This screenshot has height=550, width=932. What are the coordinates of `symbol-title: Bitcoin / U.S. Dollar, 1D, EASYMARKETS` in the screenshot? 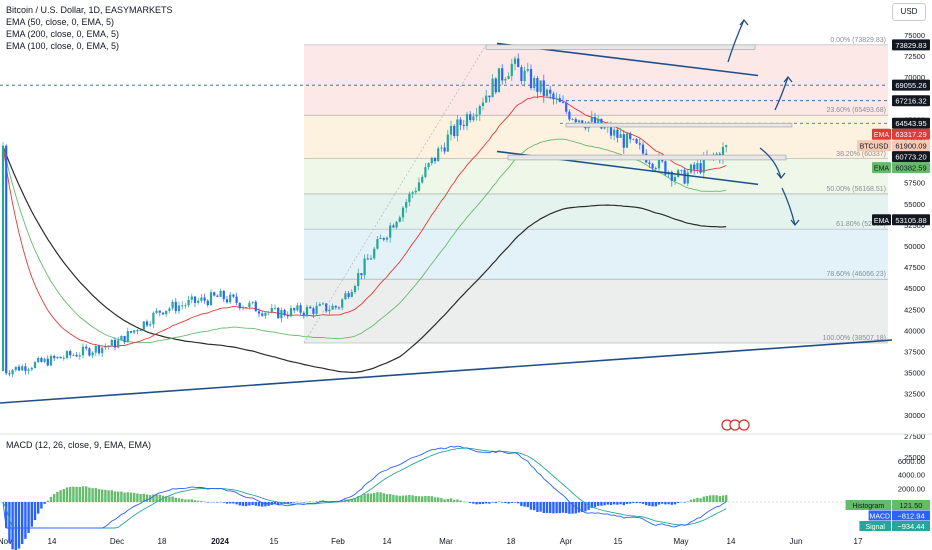 It's located at (89, 10).